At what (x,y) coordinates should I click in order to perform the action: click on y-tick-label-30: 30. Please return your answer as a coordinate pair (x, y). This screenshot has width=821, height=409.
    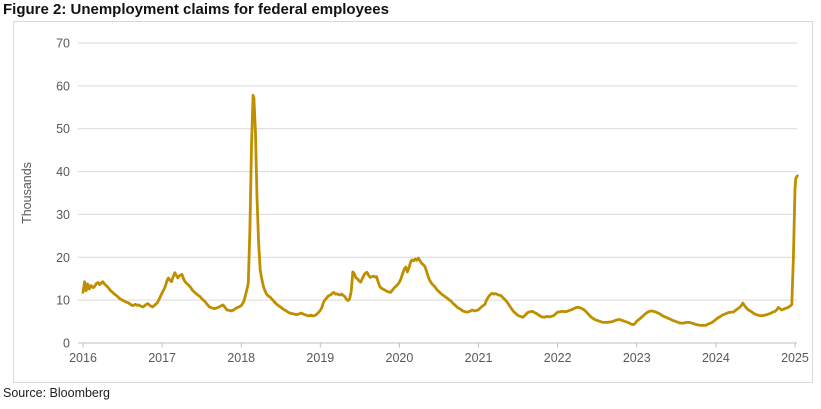
    Looking at the image, I should click on (63, 215).